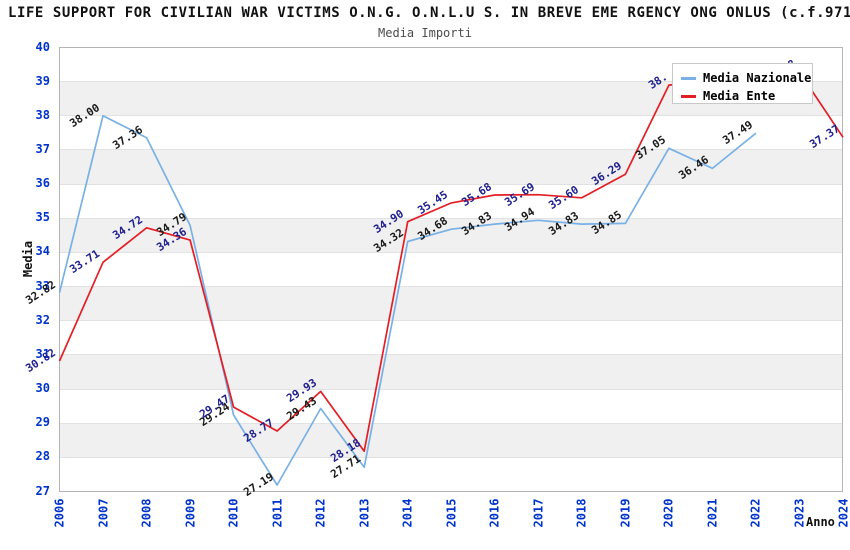  I want to click on x-tick-label: 2007, so click(103, 513).